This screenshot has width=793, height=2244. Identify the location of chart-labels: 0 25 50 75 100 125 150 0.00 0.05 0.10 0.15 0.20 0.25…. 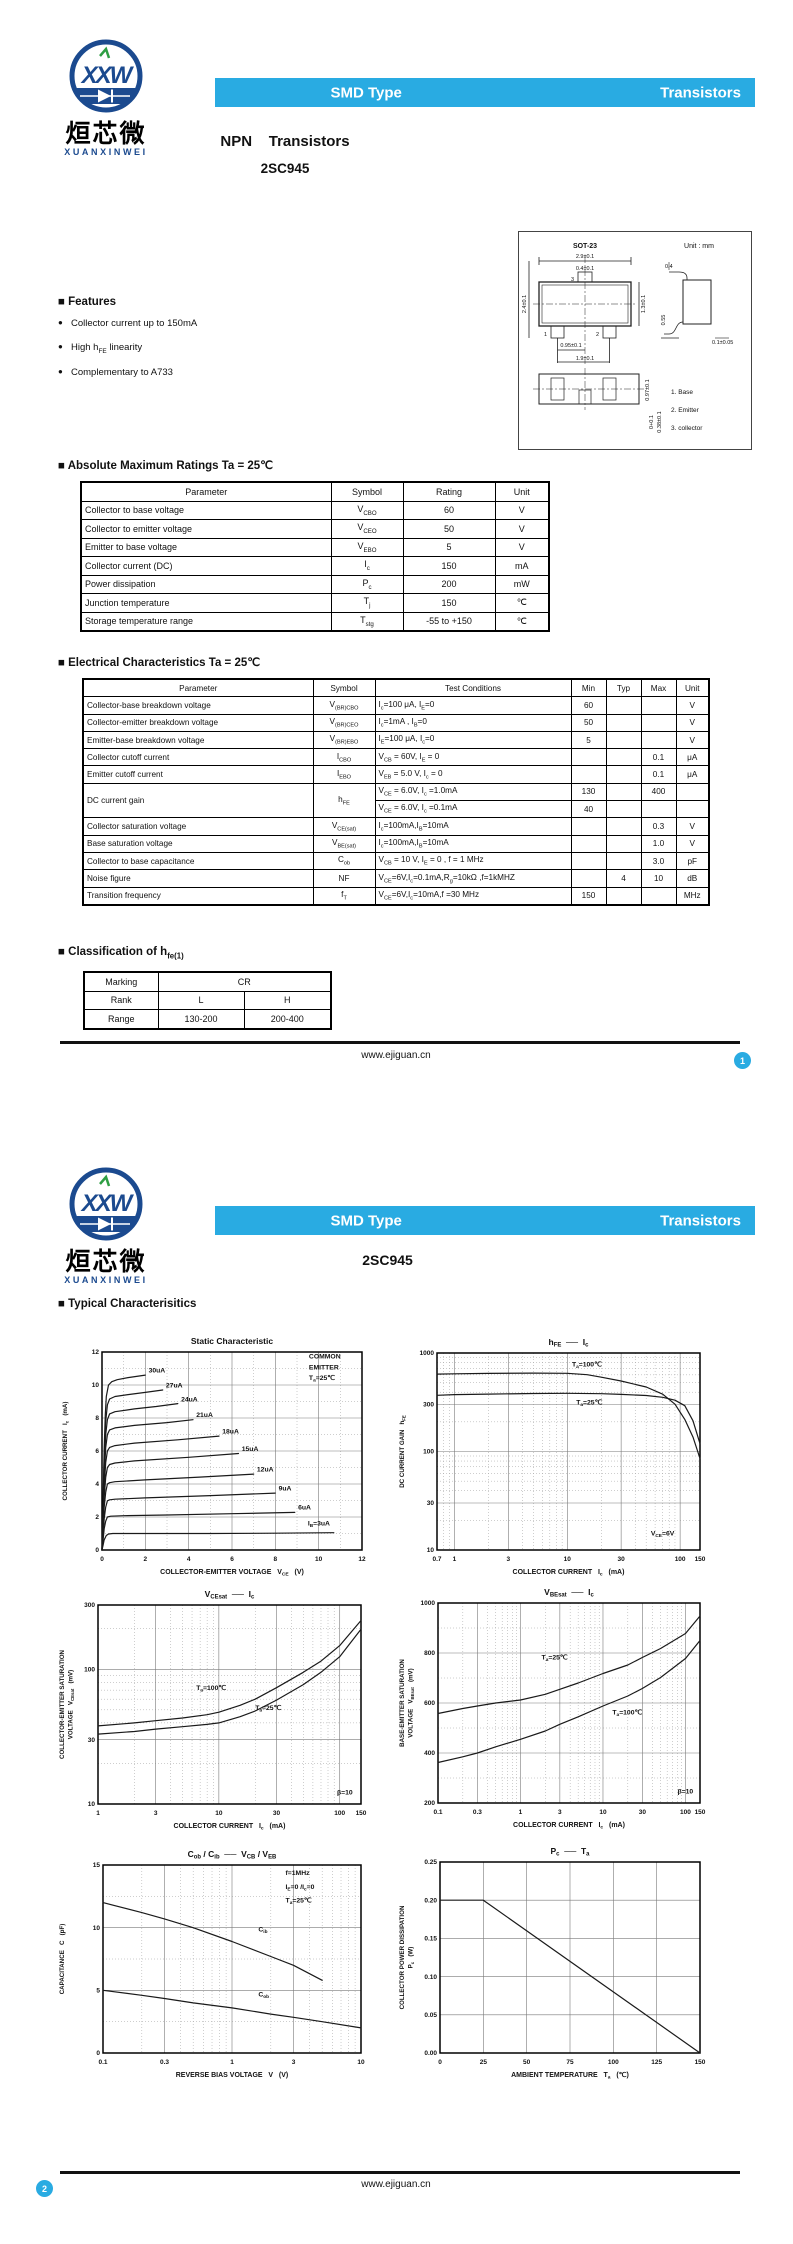
(552, 1963).